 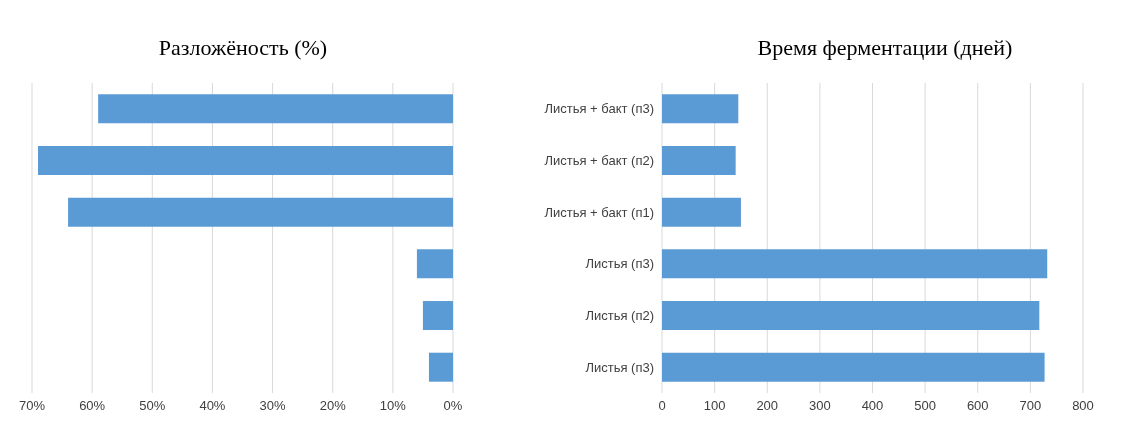 What do you see at coordinates (925, 406) in the screenshot?
I see `x-tick-label: 500` at bounding box center [925, 406].